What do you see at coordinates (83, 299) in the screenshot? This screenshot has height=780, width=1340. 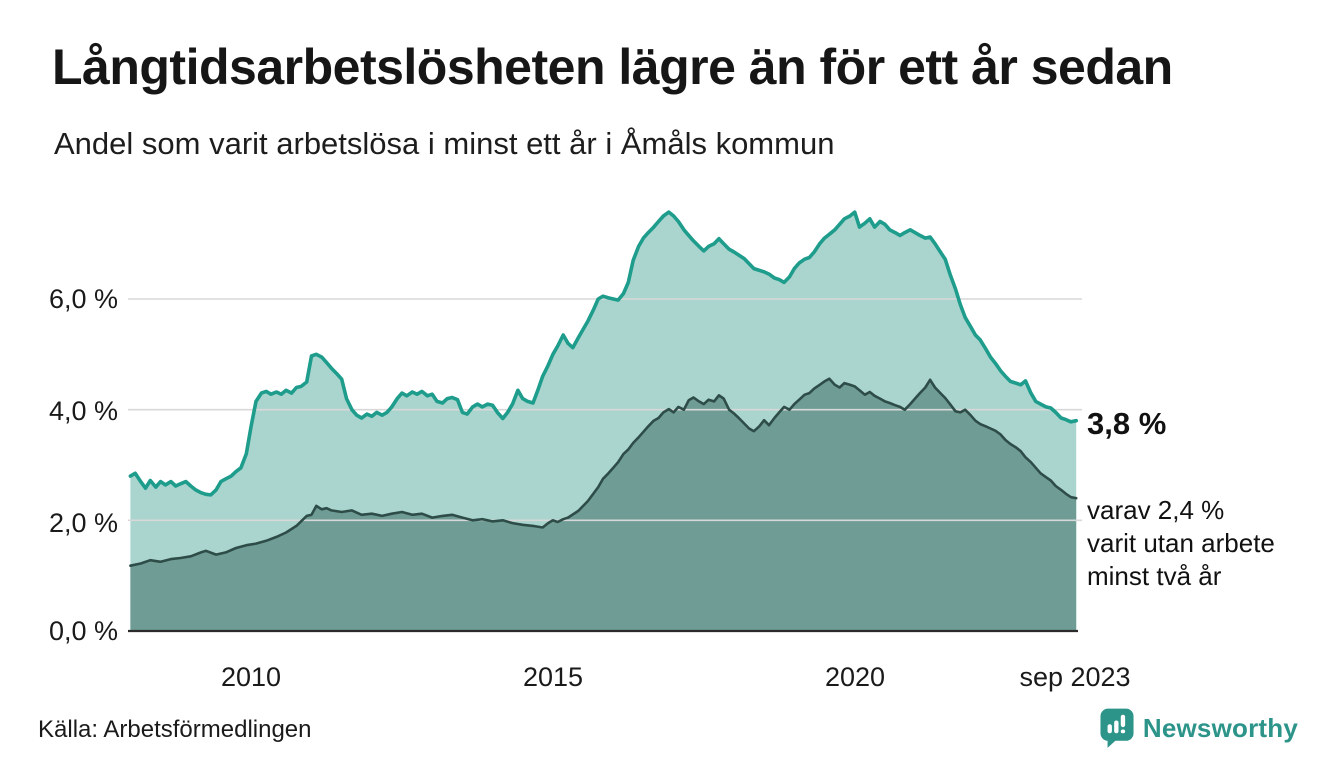 I see `y-axis-label-6: 6,0 %` at bounding box center [83, 299].